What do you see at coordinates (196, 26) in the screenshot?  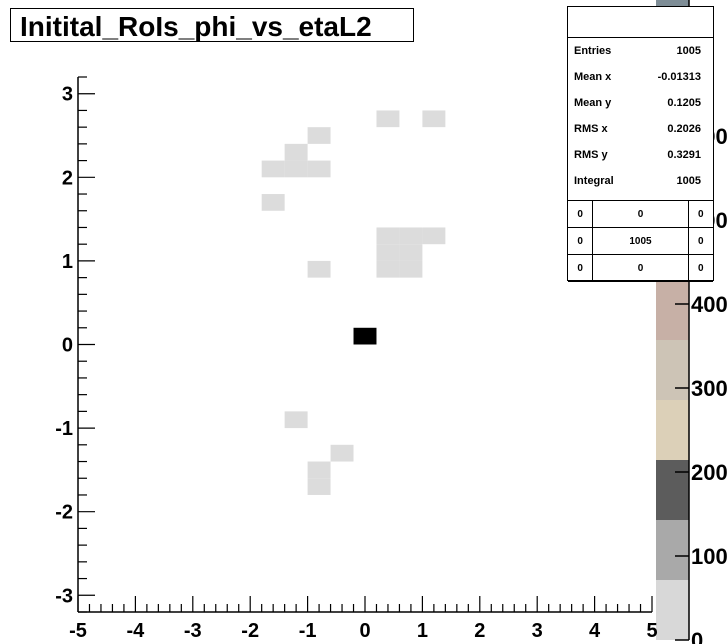 I see `chart-title: Initital_RoIs_phi_vs_etaL2` at bounding box center [196, 26].